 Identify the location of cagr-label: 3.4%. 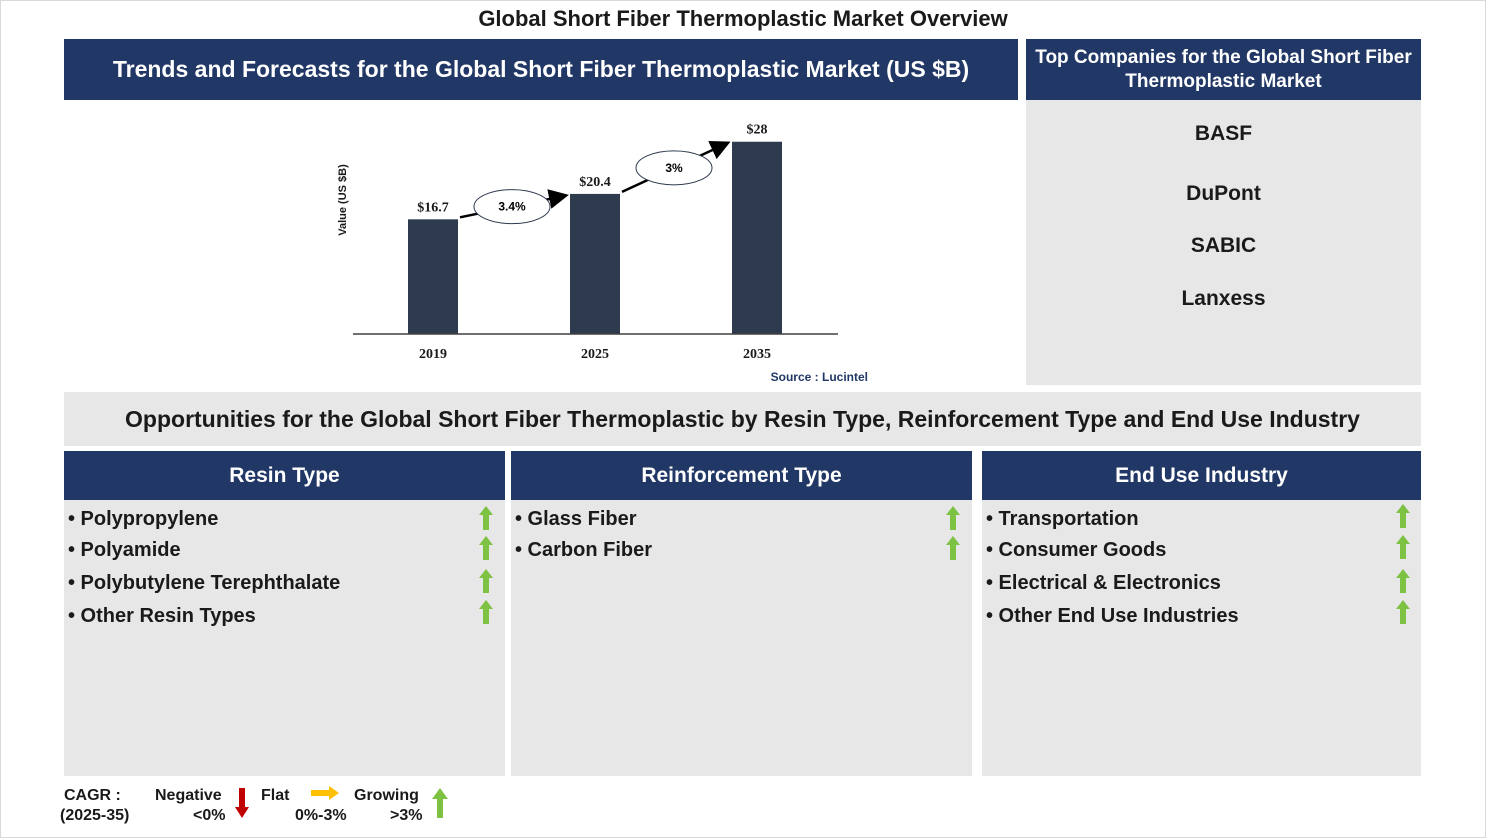
(512, 207).